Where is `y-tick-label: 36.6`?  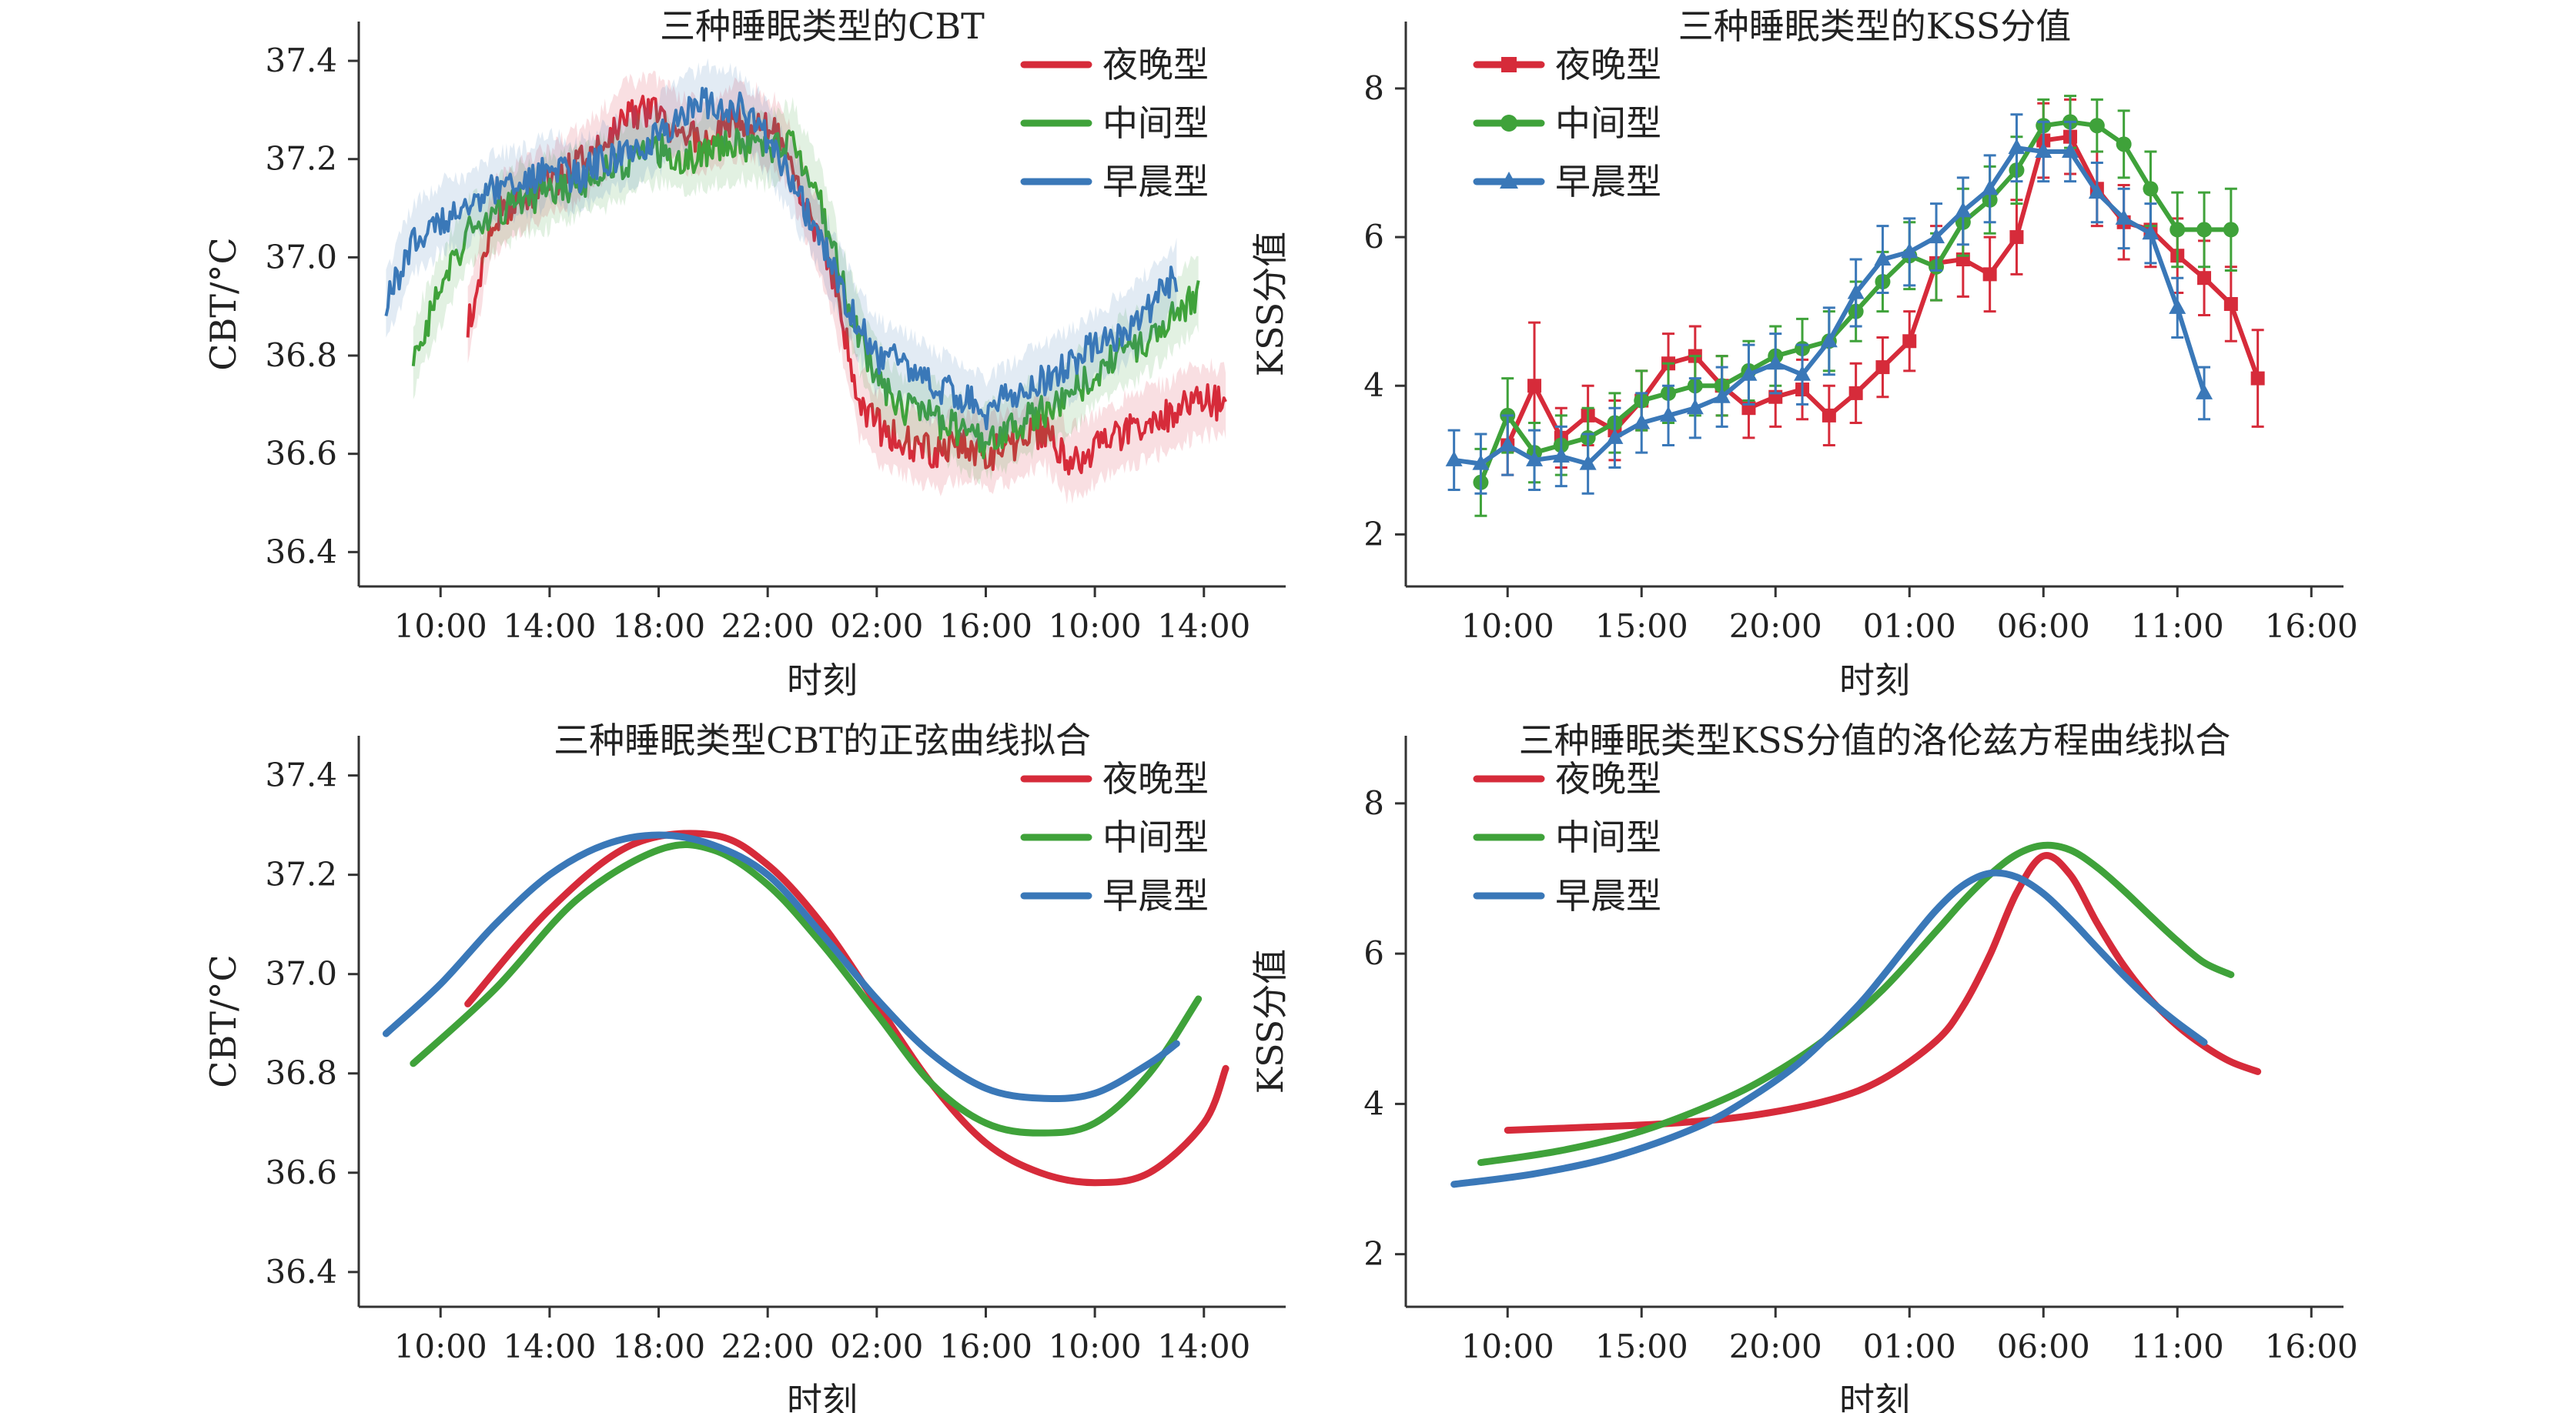 y-tick-label: 36.6 is located at coordinates (301, 454).